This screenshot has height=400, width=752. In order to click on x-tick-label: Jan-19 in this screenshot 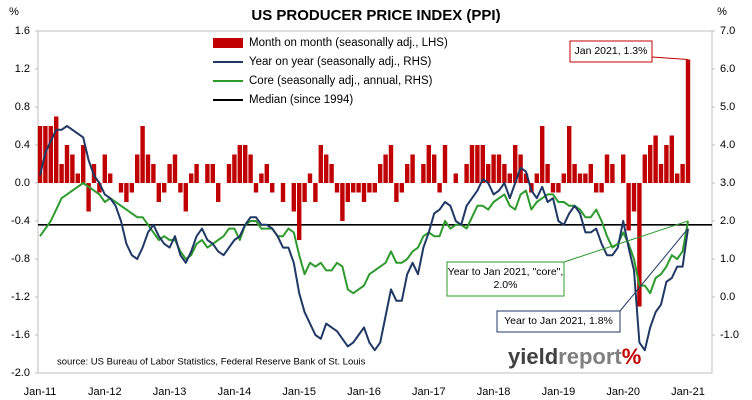, I will do `click(559, 392)`.